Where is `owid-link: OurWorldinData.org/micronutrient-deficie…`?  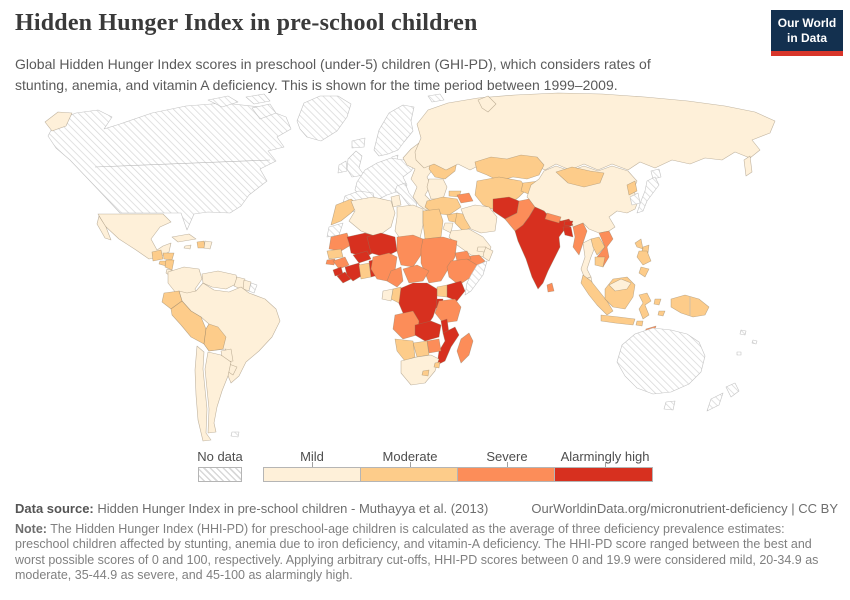
owid-link: OurWorldinData.org/micronutrient-deficie… is located at coordinates (684, 508).